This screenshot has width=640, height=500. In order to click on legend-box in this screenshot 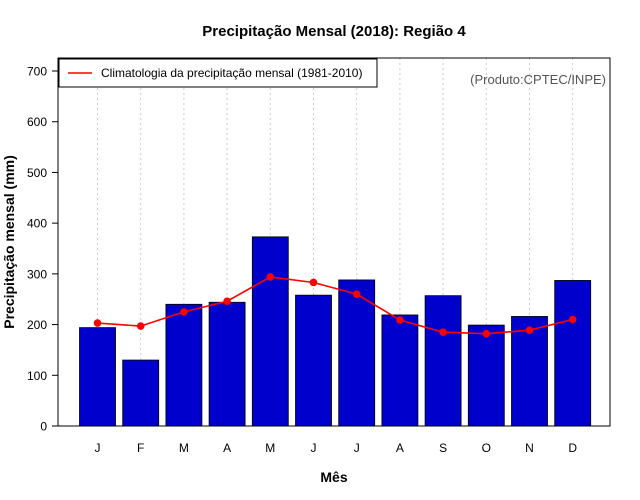, I will do `click(218, 73)`.